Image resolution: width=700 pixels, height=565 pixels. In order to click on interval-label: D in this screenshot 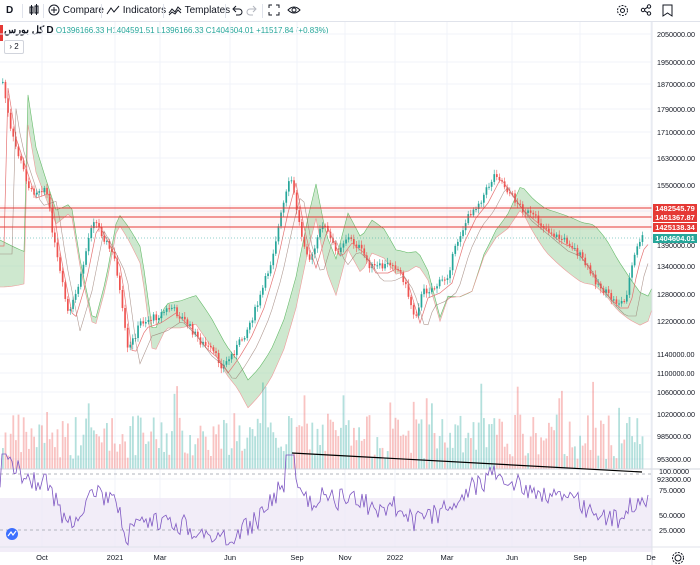, I will do `click(50, 30)`.